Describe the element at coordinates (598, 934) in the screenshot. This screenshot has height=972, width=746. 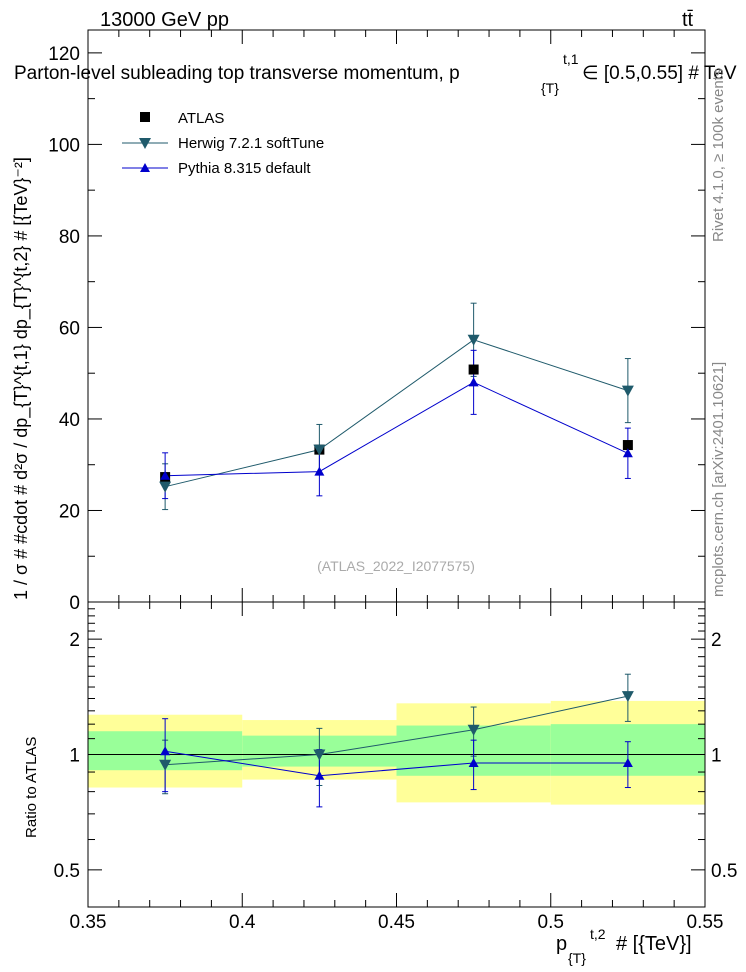
I see `xlabel-superscript: t,2` at that location.